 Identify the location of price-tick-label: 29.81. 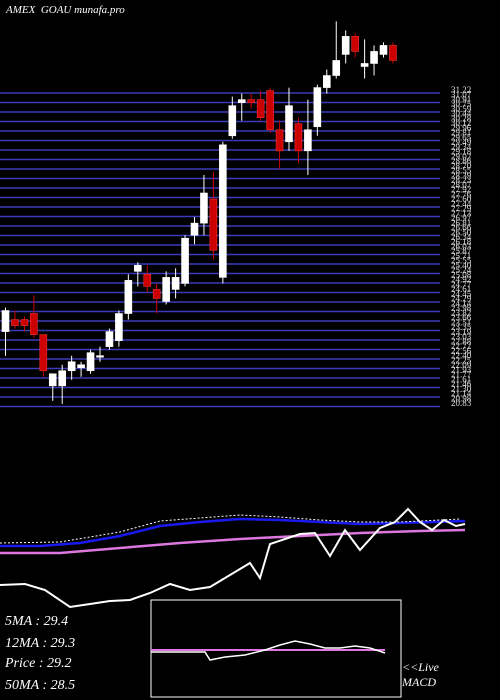
(461, 133).